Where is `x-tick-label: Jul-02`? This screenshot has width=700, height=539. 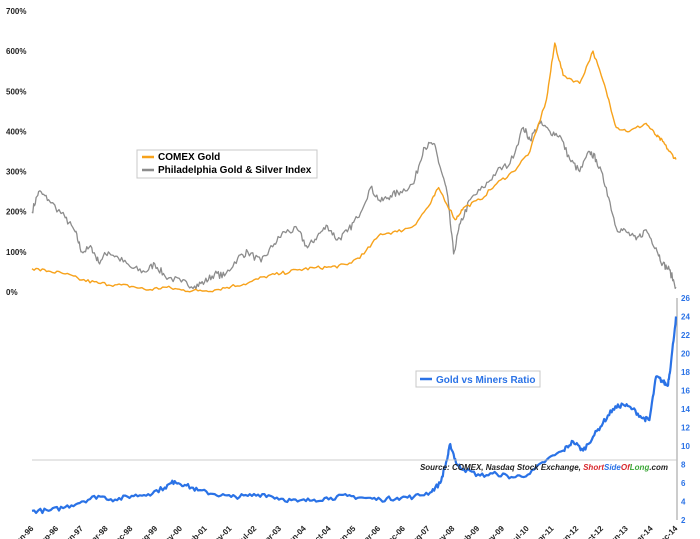
x-tick-label: Jul-02 is located at coordinates (247, 531).